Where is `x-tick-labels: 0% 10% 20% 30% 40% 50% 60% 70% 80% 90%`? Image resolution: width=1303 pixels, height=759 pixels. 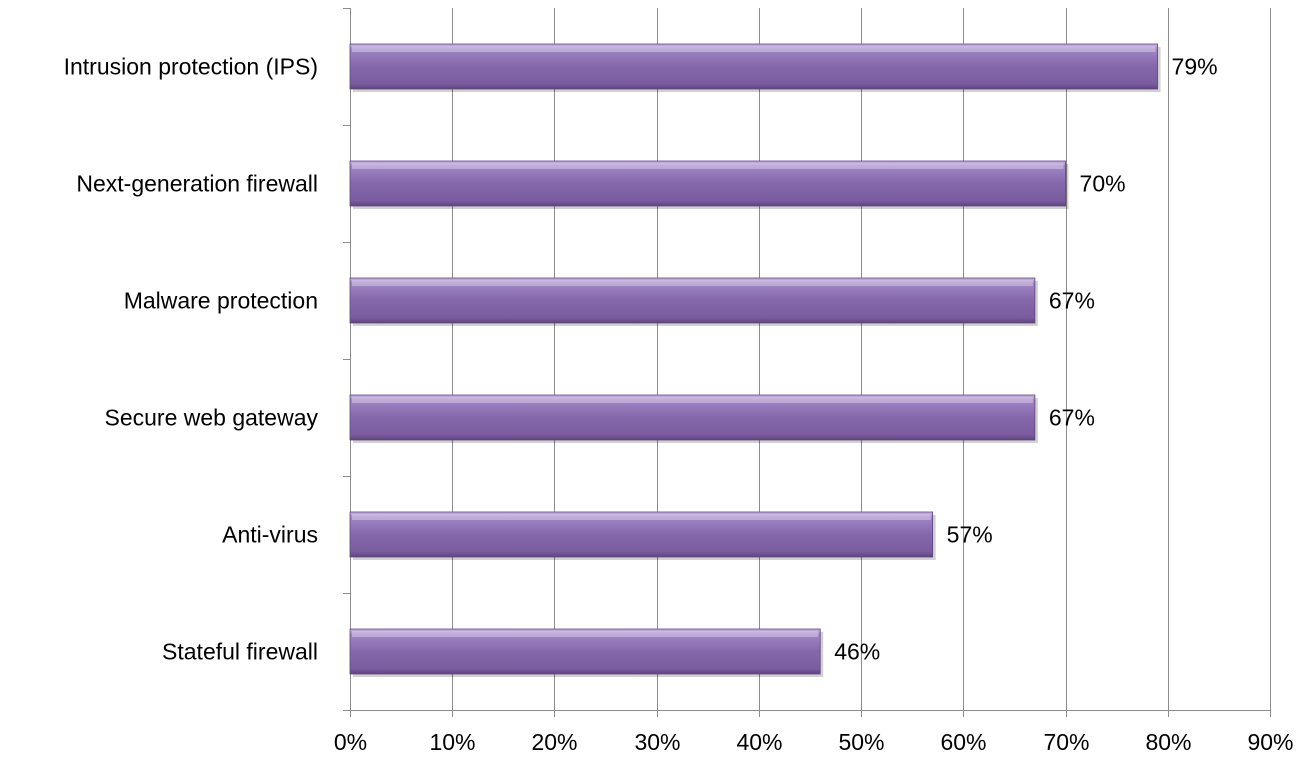 x-tick-labels: 0% 10% 20% 30% 40% 50% 60% 70% 80% 90% is located at coordinates (814, 742).